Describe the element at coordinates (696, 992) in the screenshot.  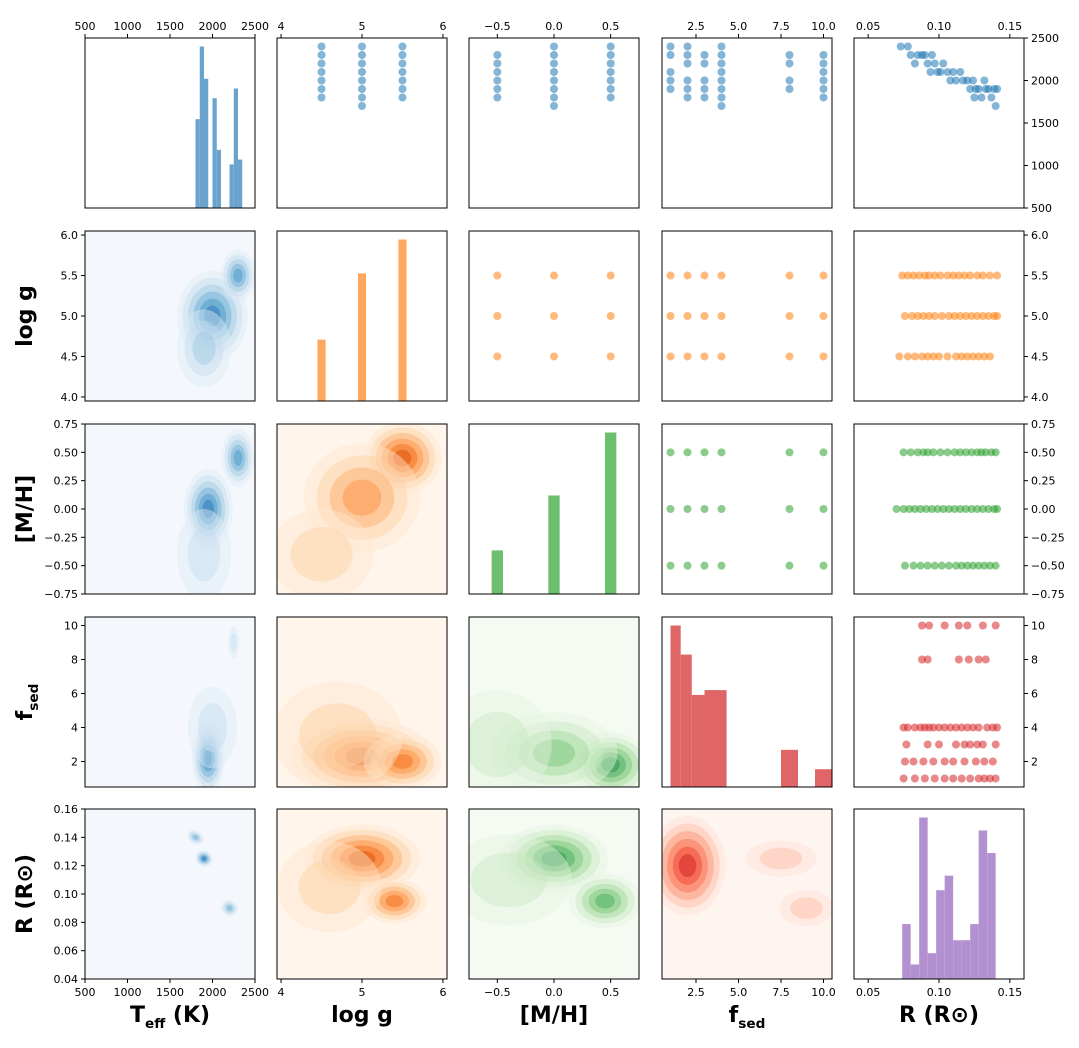
I see `x-tick-label-fsed: 2.5` at that location.